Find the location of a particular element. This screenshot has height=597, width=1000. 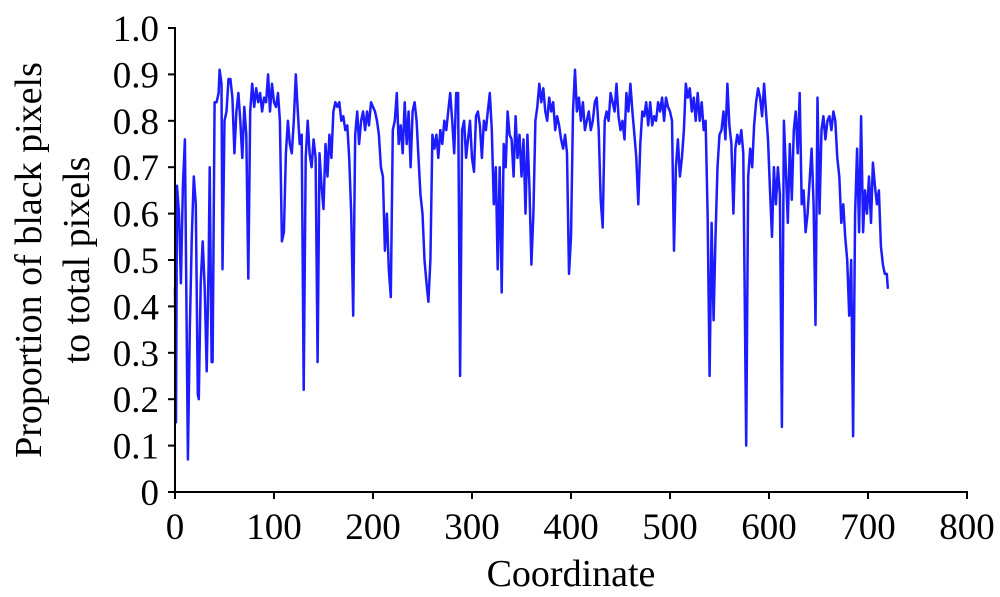

x-tick-label: 0 is located at coordinates (175, 527).